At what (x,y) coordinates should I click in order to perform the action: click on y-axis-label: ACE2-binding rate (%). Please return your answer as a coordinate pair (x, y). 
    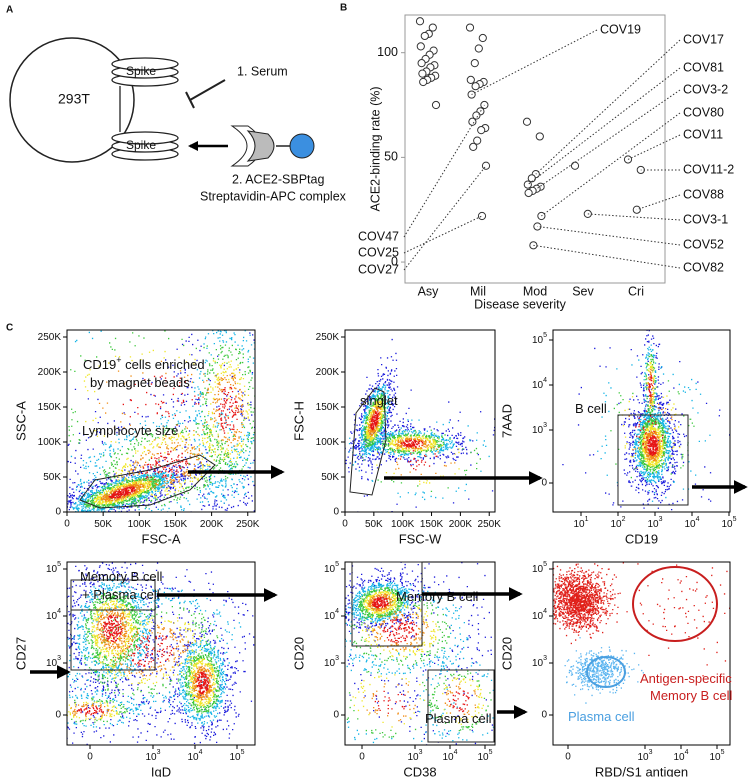
    Looking at the image, I should click on (375, 148).